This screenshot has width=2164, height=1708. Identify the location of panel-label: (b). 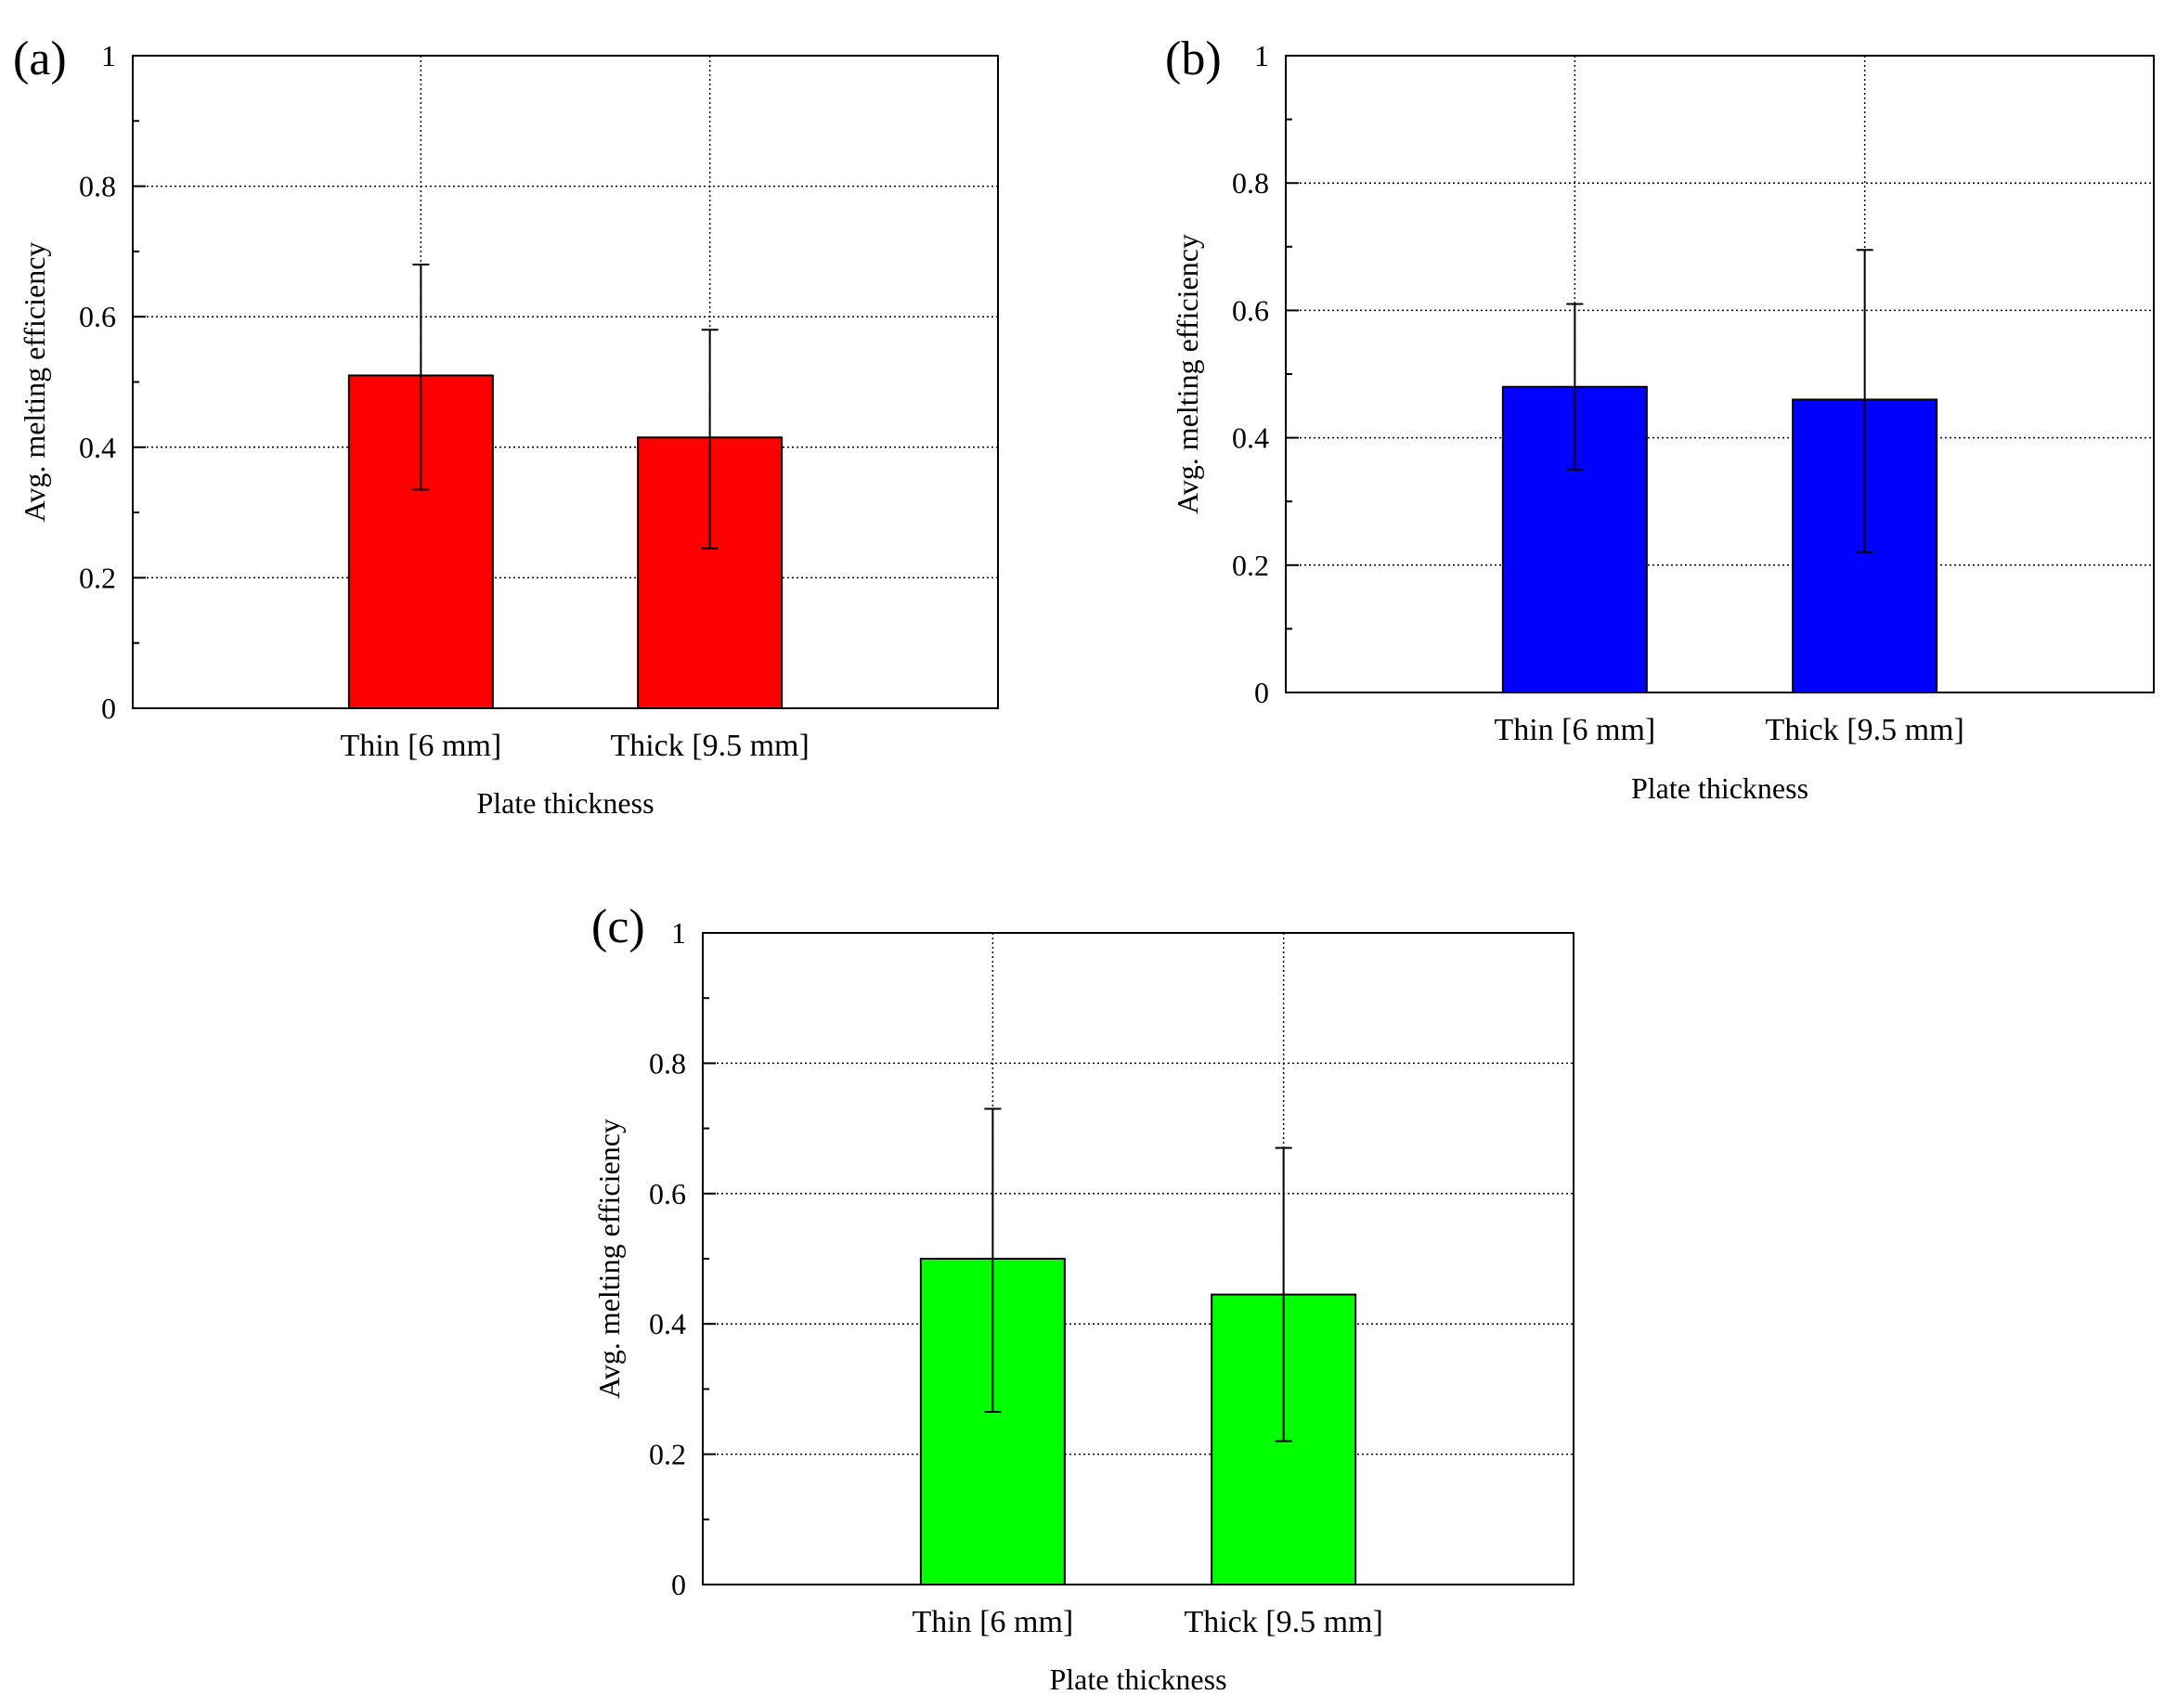
(1193, 58).